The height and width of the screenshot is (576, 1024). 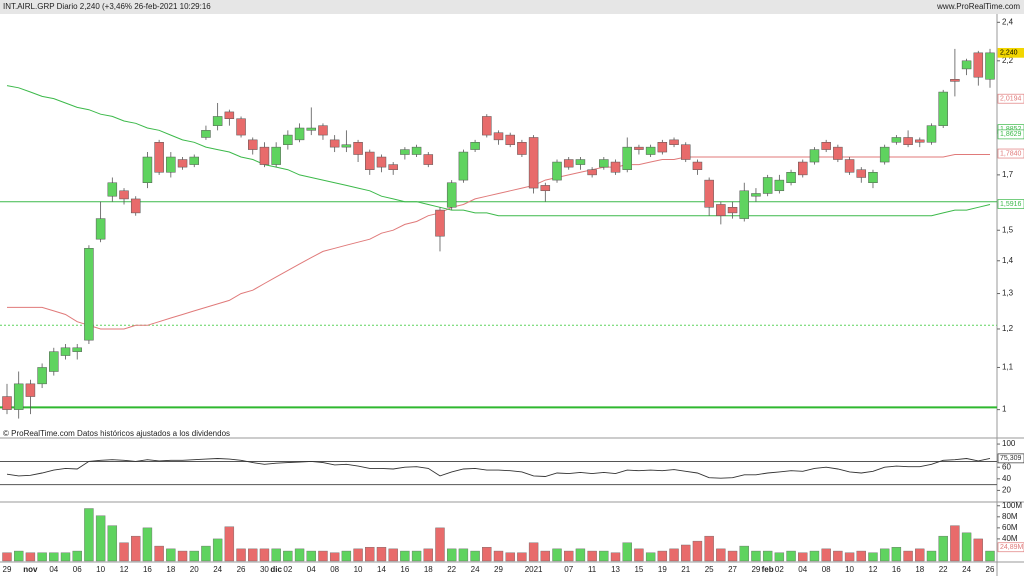 I want to click on y-tick-label: 1,2, so click(x=1008, y=328).